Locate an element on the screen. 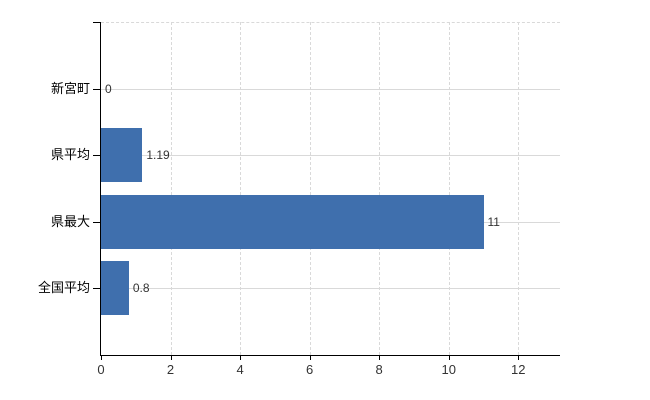 The width and height of the screenshot is (650, 400). bar-value-label-1: 1.19 is located at coordinates (158, 155).